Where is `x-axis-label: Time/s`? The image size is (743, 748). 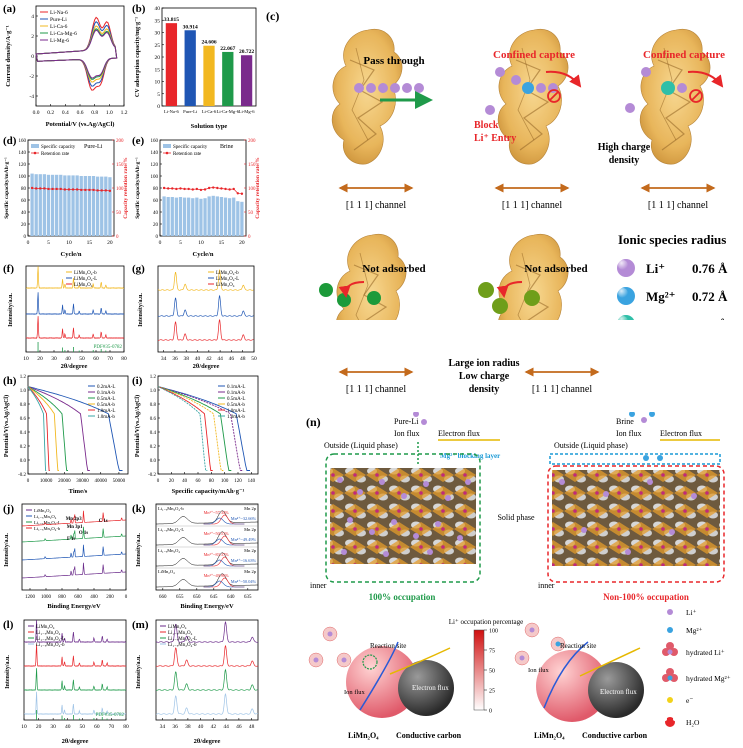 x-axis-label: Time/s is located at coordinates (78, 491).